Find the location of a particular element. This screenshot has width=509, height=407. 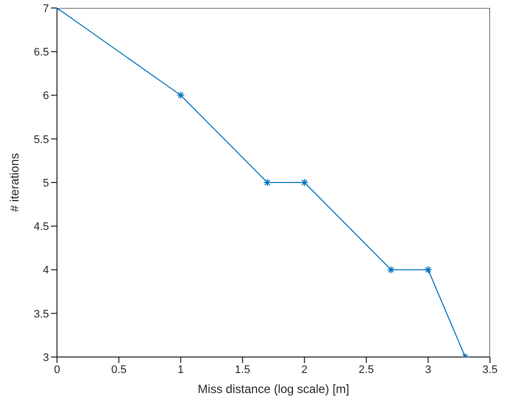

y-tick-label: 4 is located at coordinates (45, 270).